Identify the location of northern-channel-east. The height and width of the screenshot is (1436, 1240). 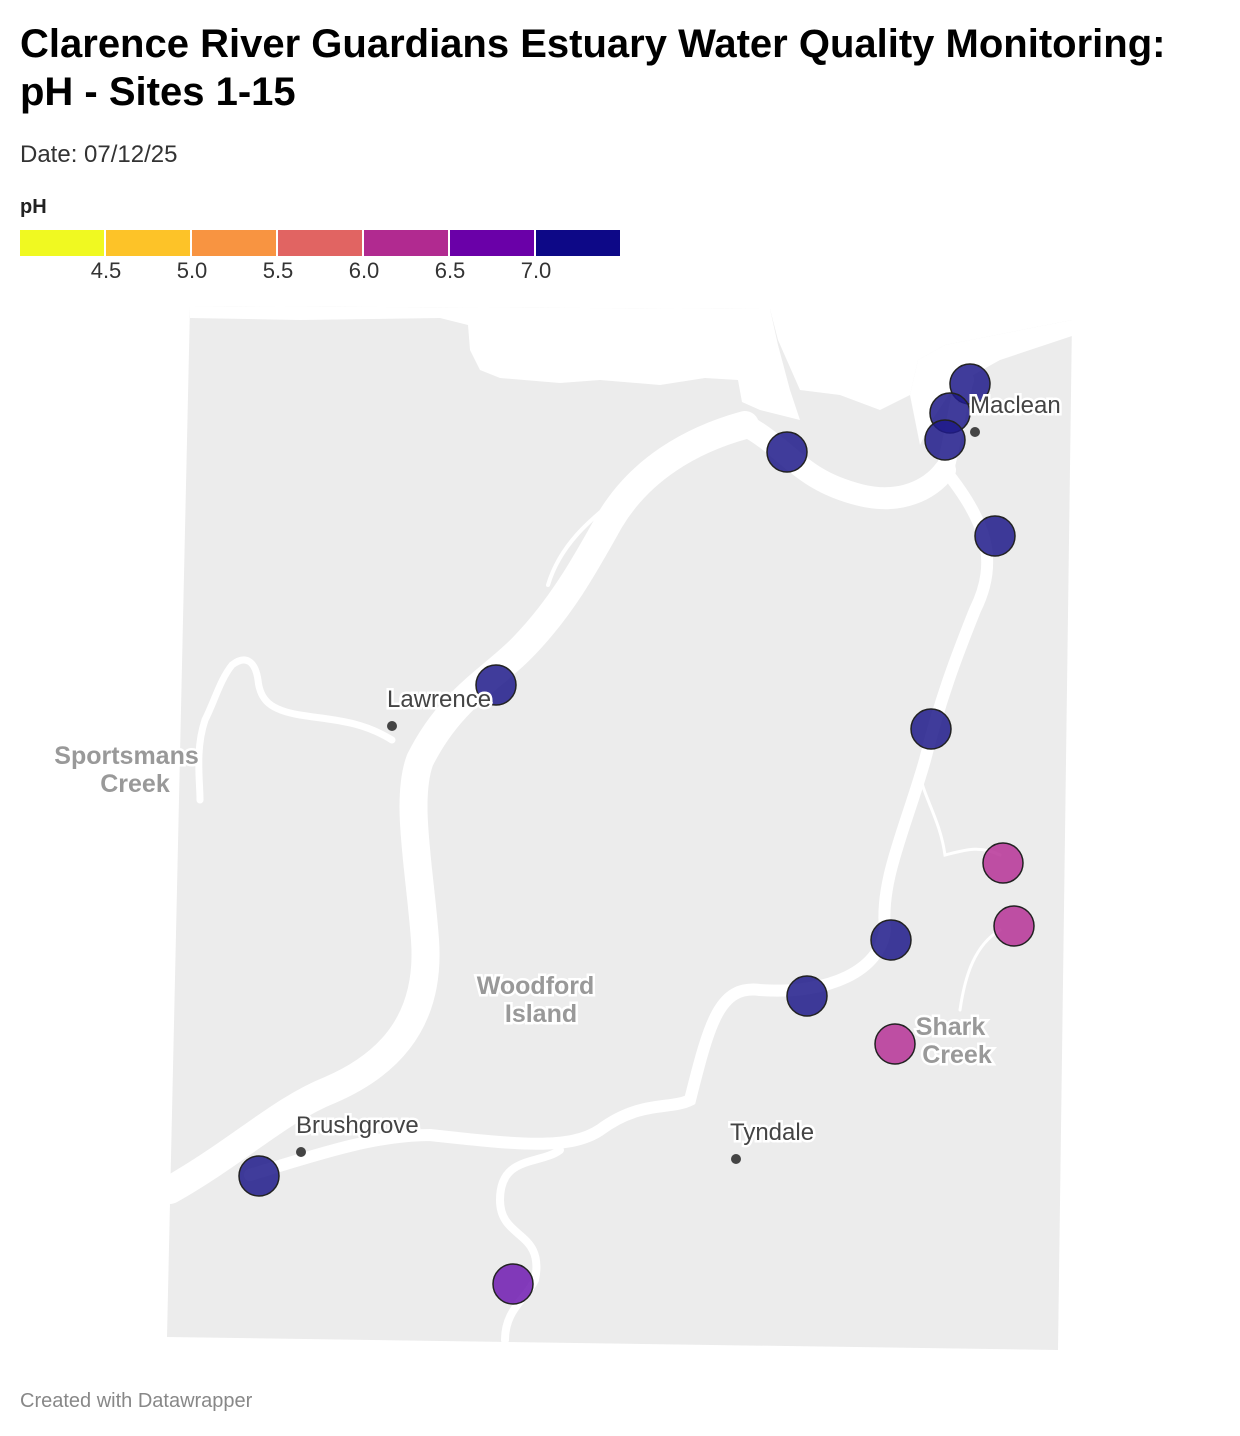
(991, 382).